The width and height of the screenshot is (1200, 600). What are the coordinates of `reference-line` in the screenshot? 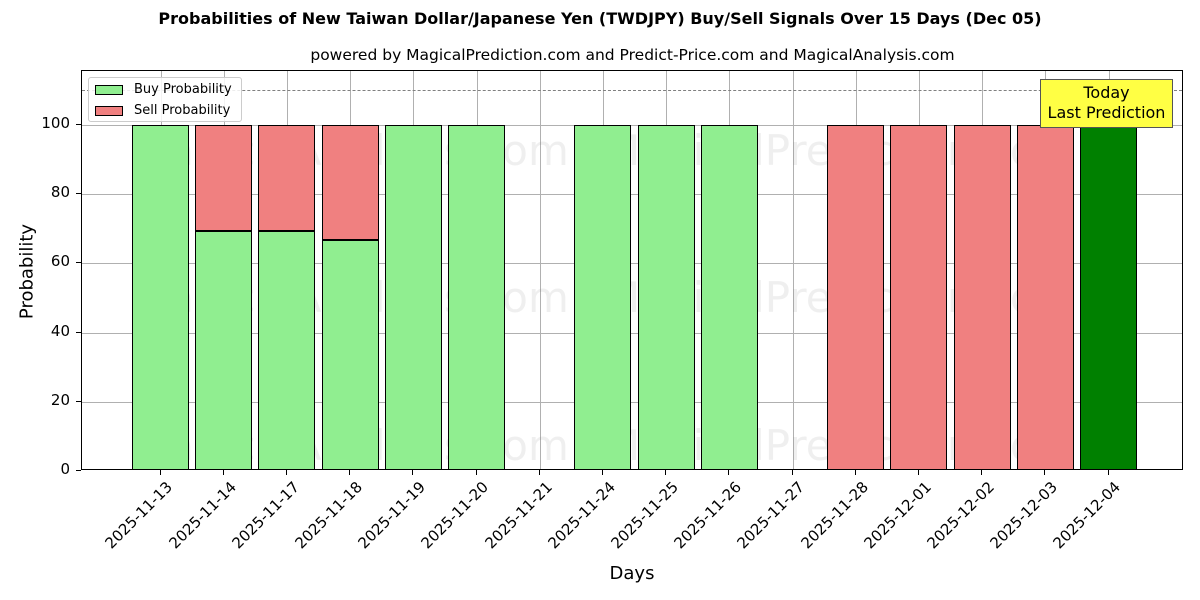 It's located at (632, 91).